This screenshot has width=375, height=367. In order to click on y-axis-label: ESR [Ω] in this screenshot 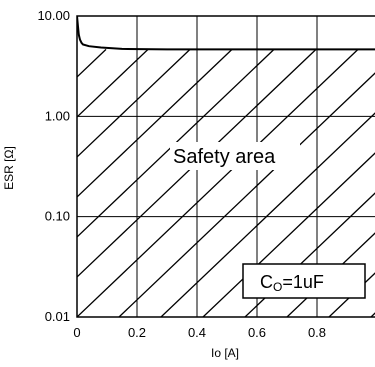, I will do `click(9, 168)`.